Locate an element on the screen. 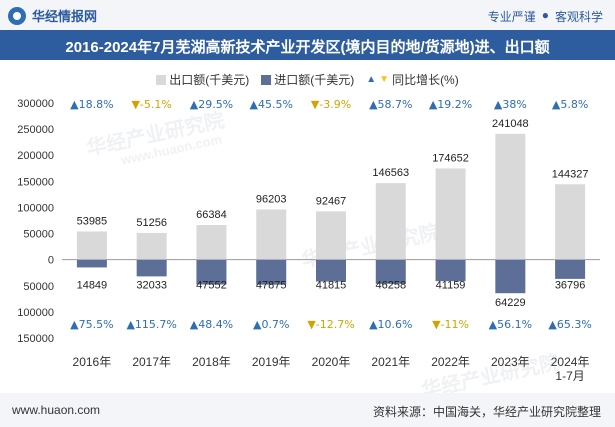  export-yoy-label: ▲19.2% is located at coordinates (450, 104).